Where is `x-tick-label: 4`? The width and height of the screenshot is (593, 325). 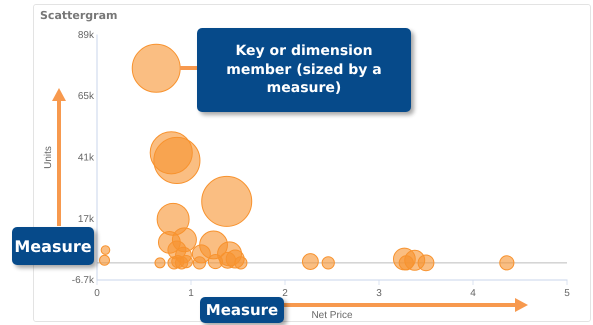 x-tick-label: 4 is located at coordinates (473, 293).